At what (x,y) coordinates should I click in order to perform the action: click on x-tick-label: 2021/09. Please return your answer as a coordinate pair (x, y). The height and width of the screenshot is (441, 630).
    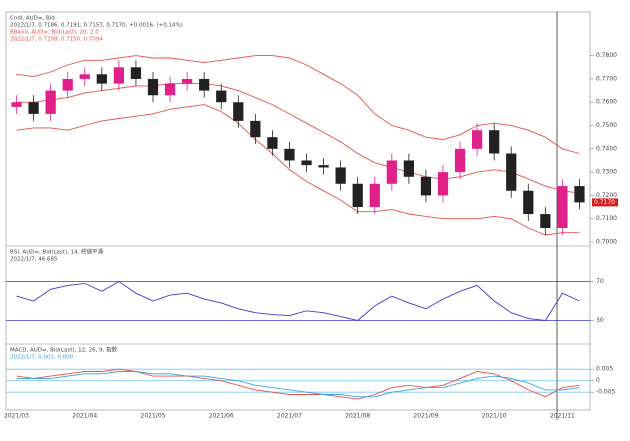
    Looking at the image, I should click on (425, 416).